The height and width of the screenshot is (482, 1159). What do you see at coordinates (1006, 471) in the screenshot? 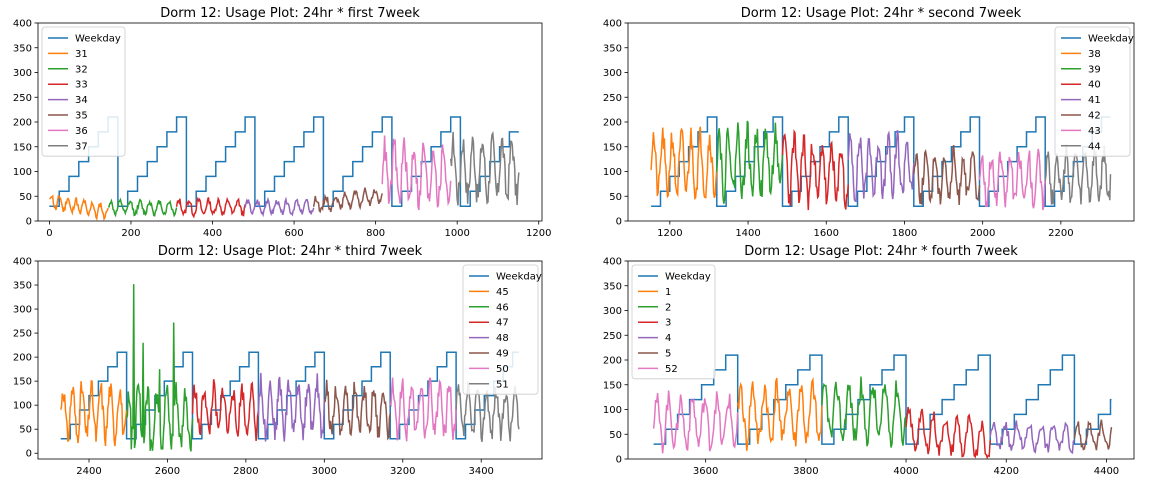
I see `x-tick-label: 4200` at bounding box center [1006, 471].